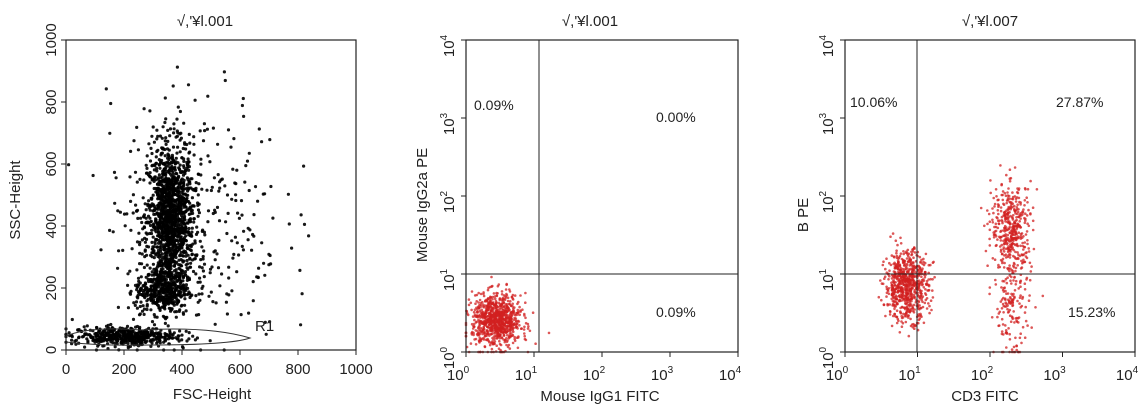 The image size is (1143, 406). What do you see at coordinates (448, 279) in the screenshot?
I see `y-tick-label: 101` at bounding box center [448, 279].